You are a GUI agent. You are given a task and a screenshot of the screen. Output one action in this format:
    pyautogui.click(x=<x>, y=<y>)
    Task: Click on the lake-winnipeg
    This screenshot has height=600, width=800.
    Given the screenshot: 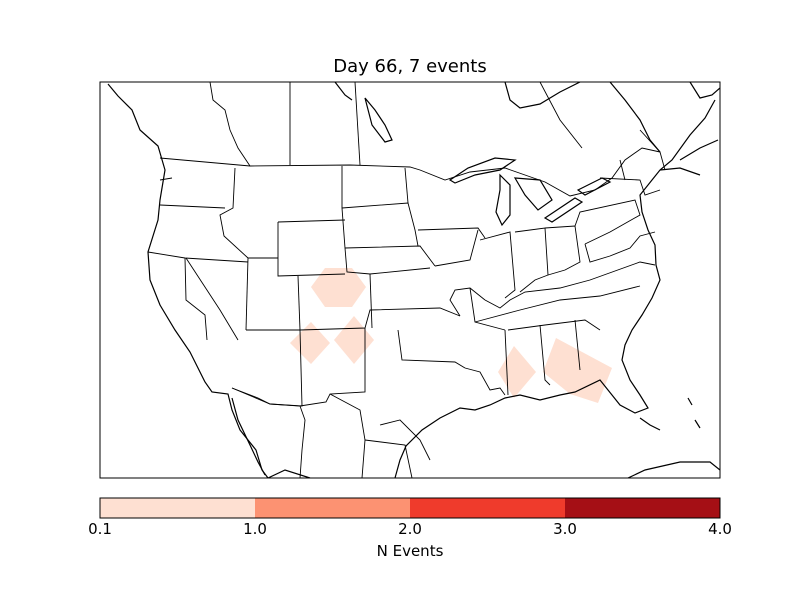 What is the action you would take?
    pyautogui.click(x=378, y=120)
    